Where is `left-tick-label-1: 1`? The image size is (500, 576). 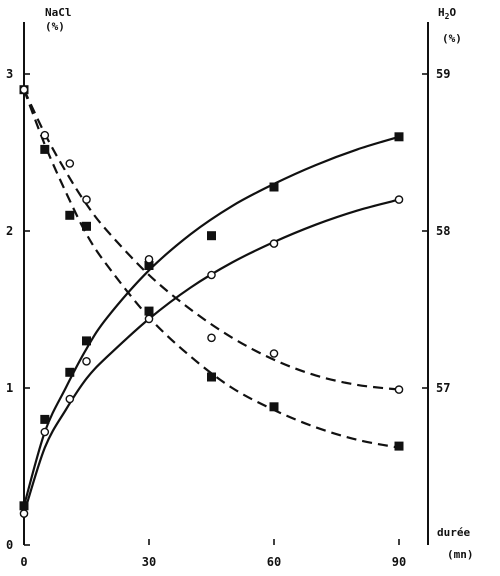 left-tick-label-1: 1 is located at coordinates (9, 388).